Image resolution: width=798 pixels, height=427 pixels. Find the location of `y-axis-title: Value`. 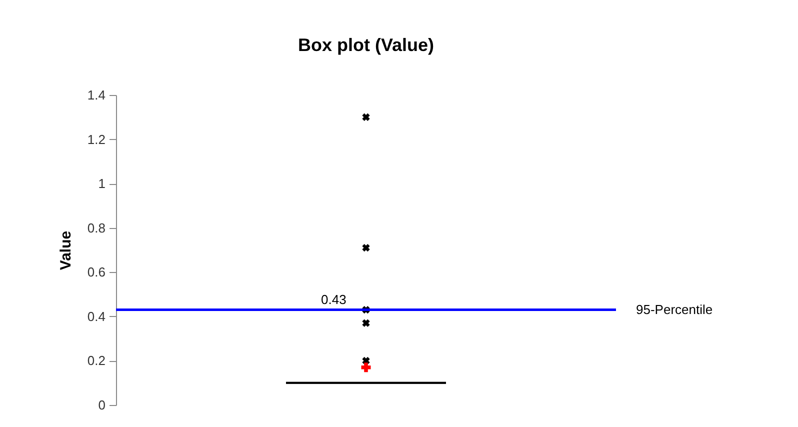

y-axis-title: Value is located at coordinates (65, 250).